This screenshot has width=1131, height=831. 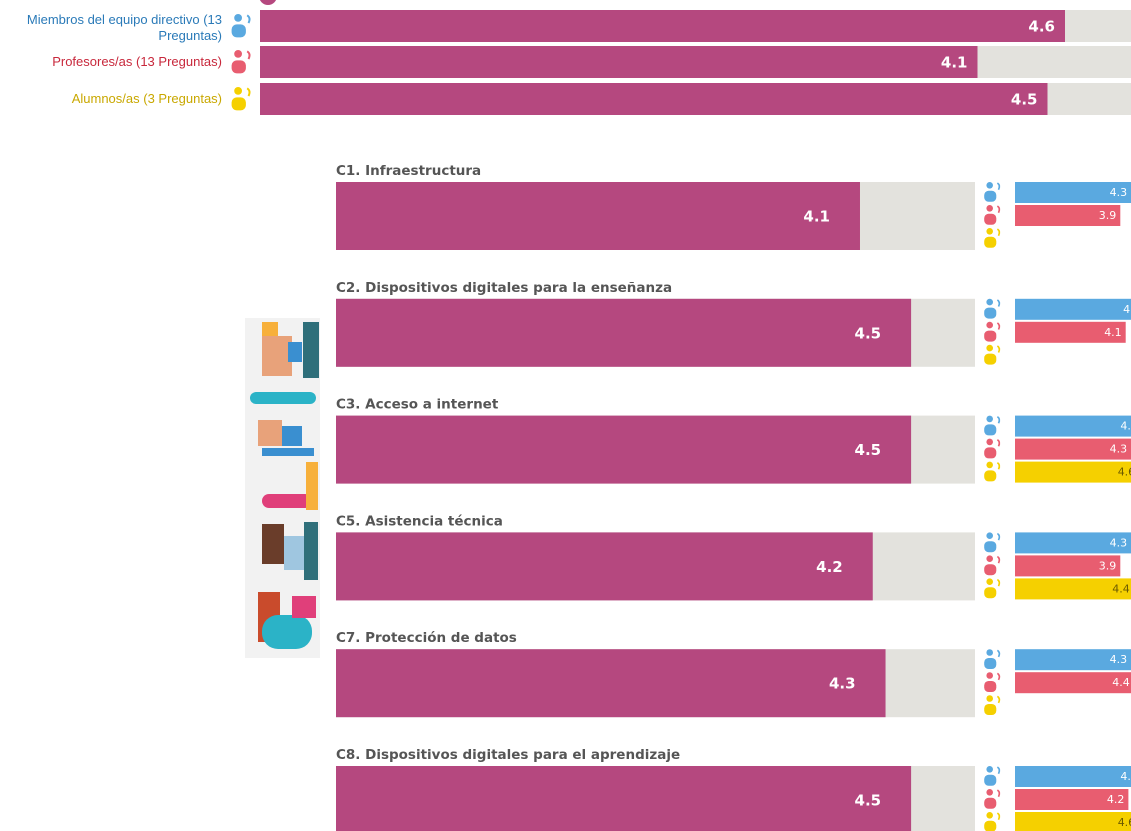 I want to click on legend-label: Alumnos/as (3 Preguntas), so click(x=146, y=98).